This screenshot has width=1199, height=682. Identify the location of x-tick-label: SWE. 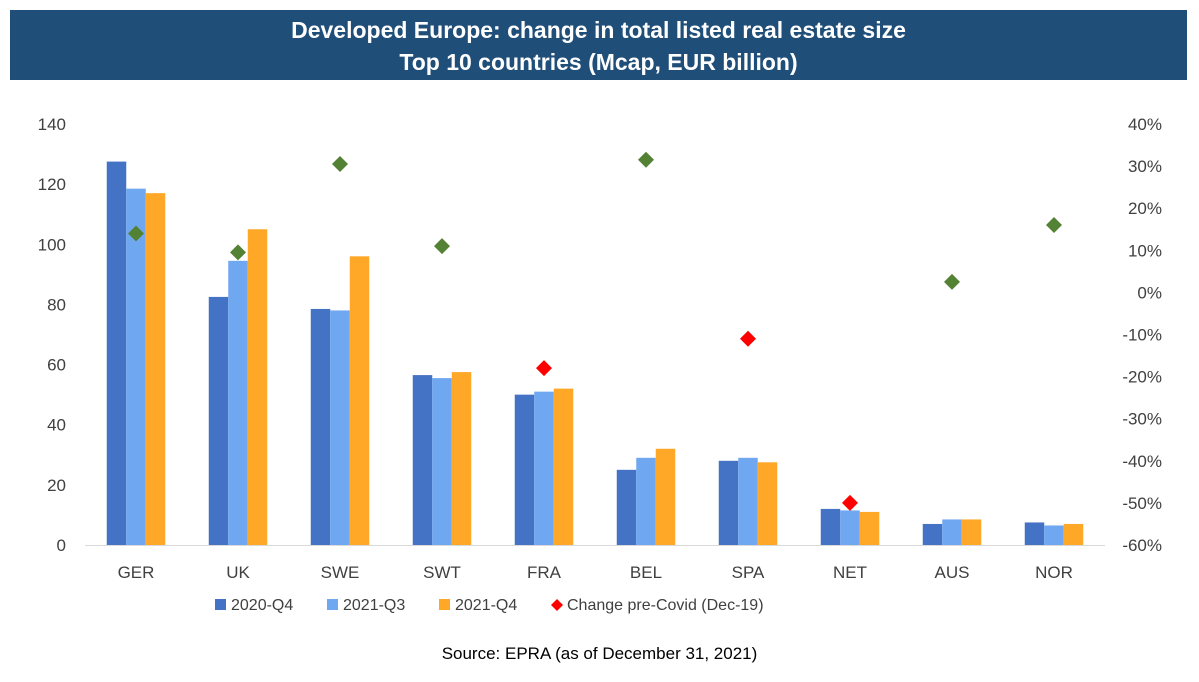
(340, 572).